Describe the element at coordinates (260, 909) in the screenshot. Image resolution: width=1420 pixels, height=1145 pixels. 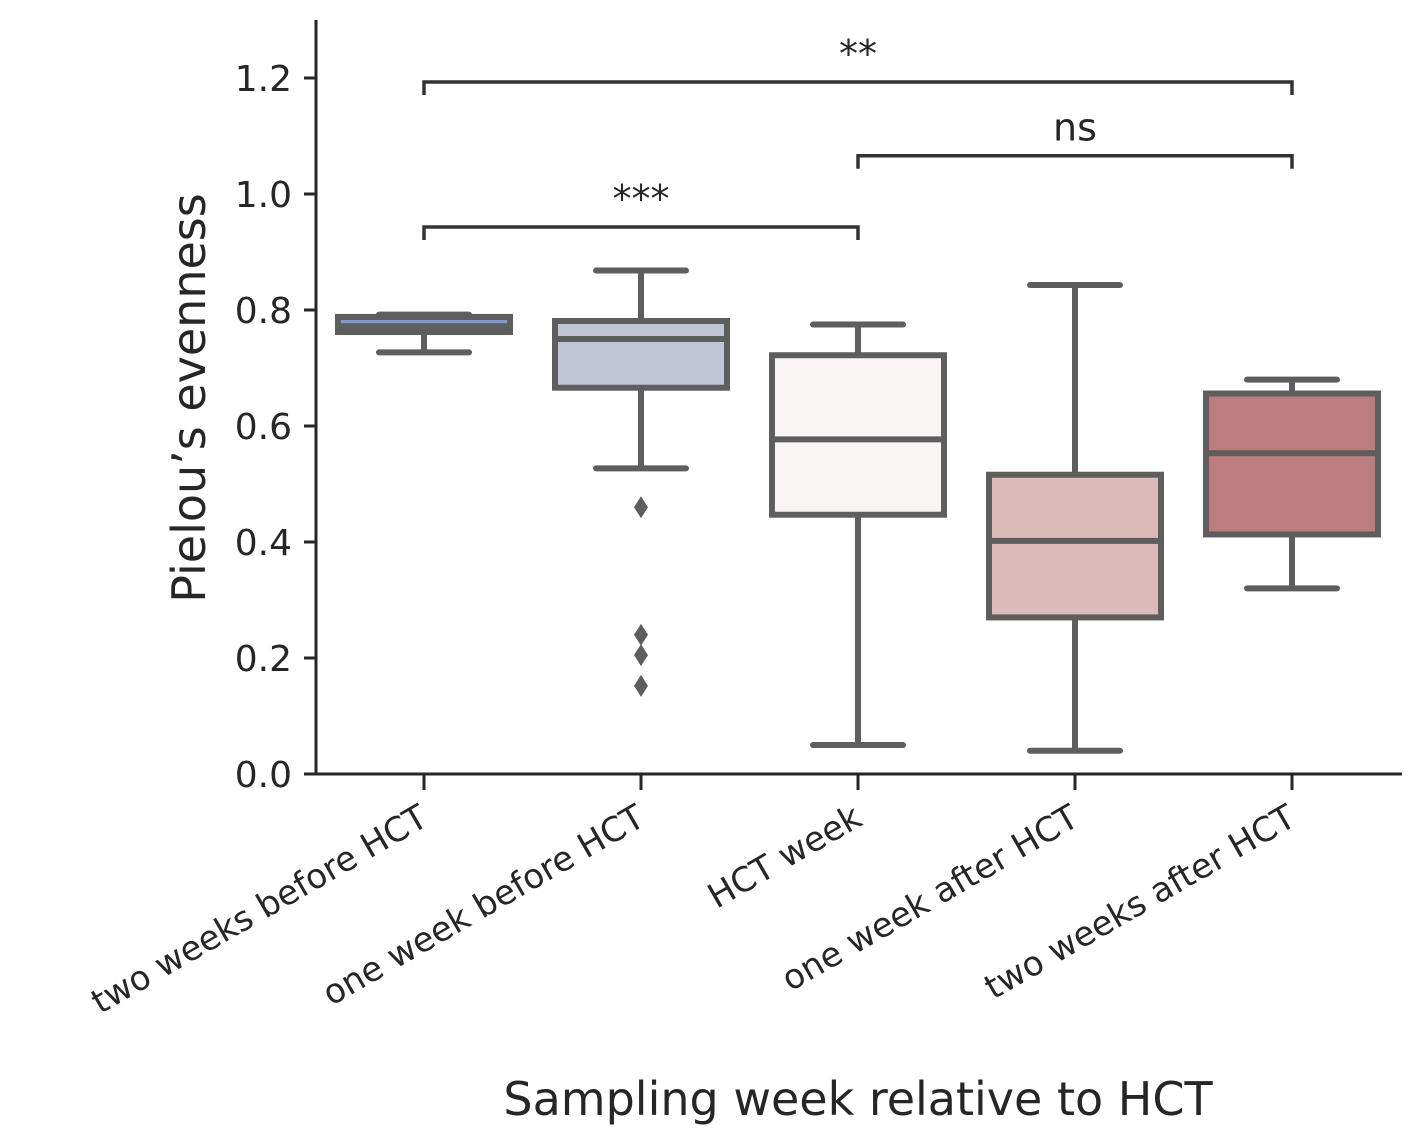
I see `x-tick-label: two weeks before HCT` at that location.